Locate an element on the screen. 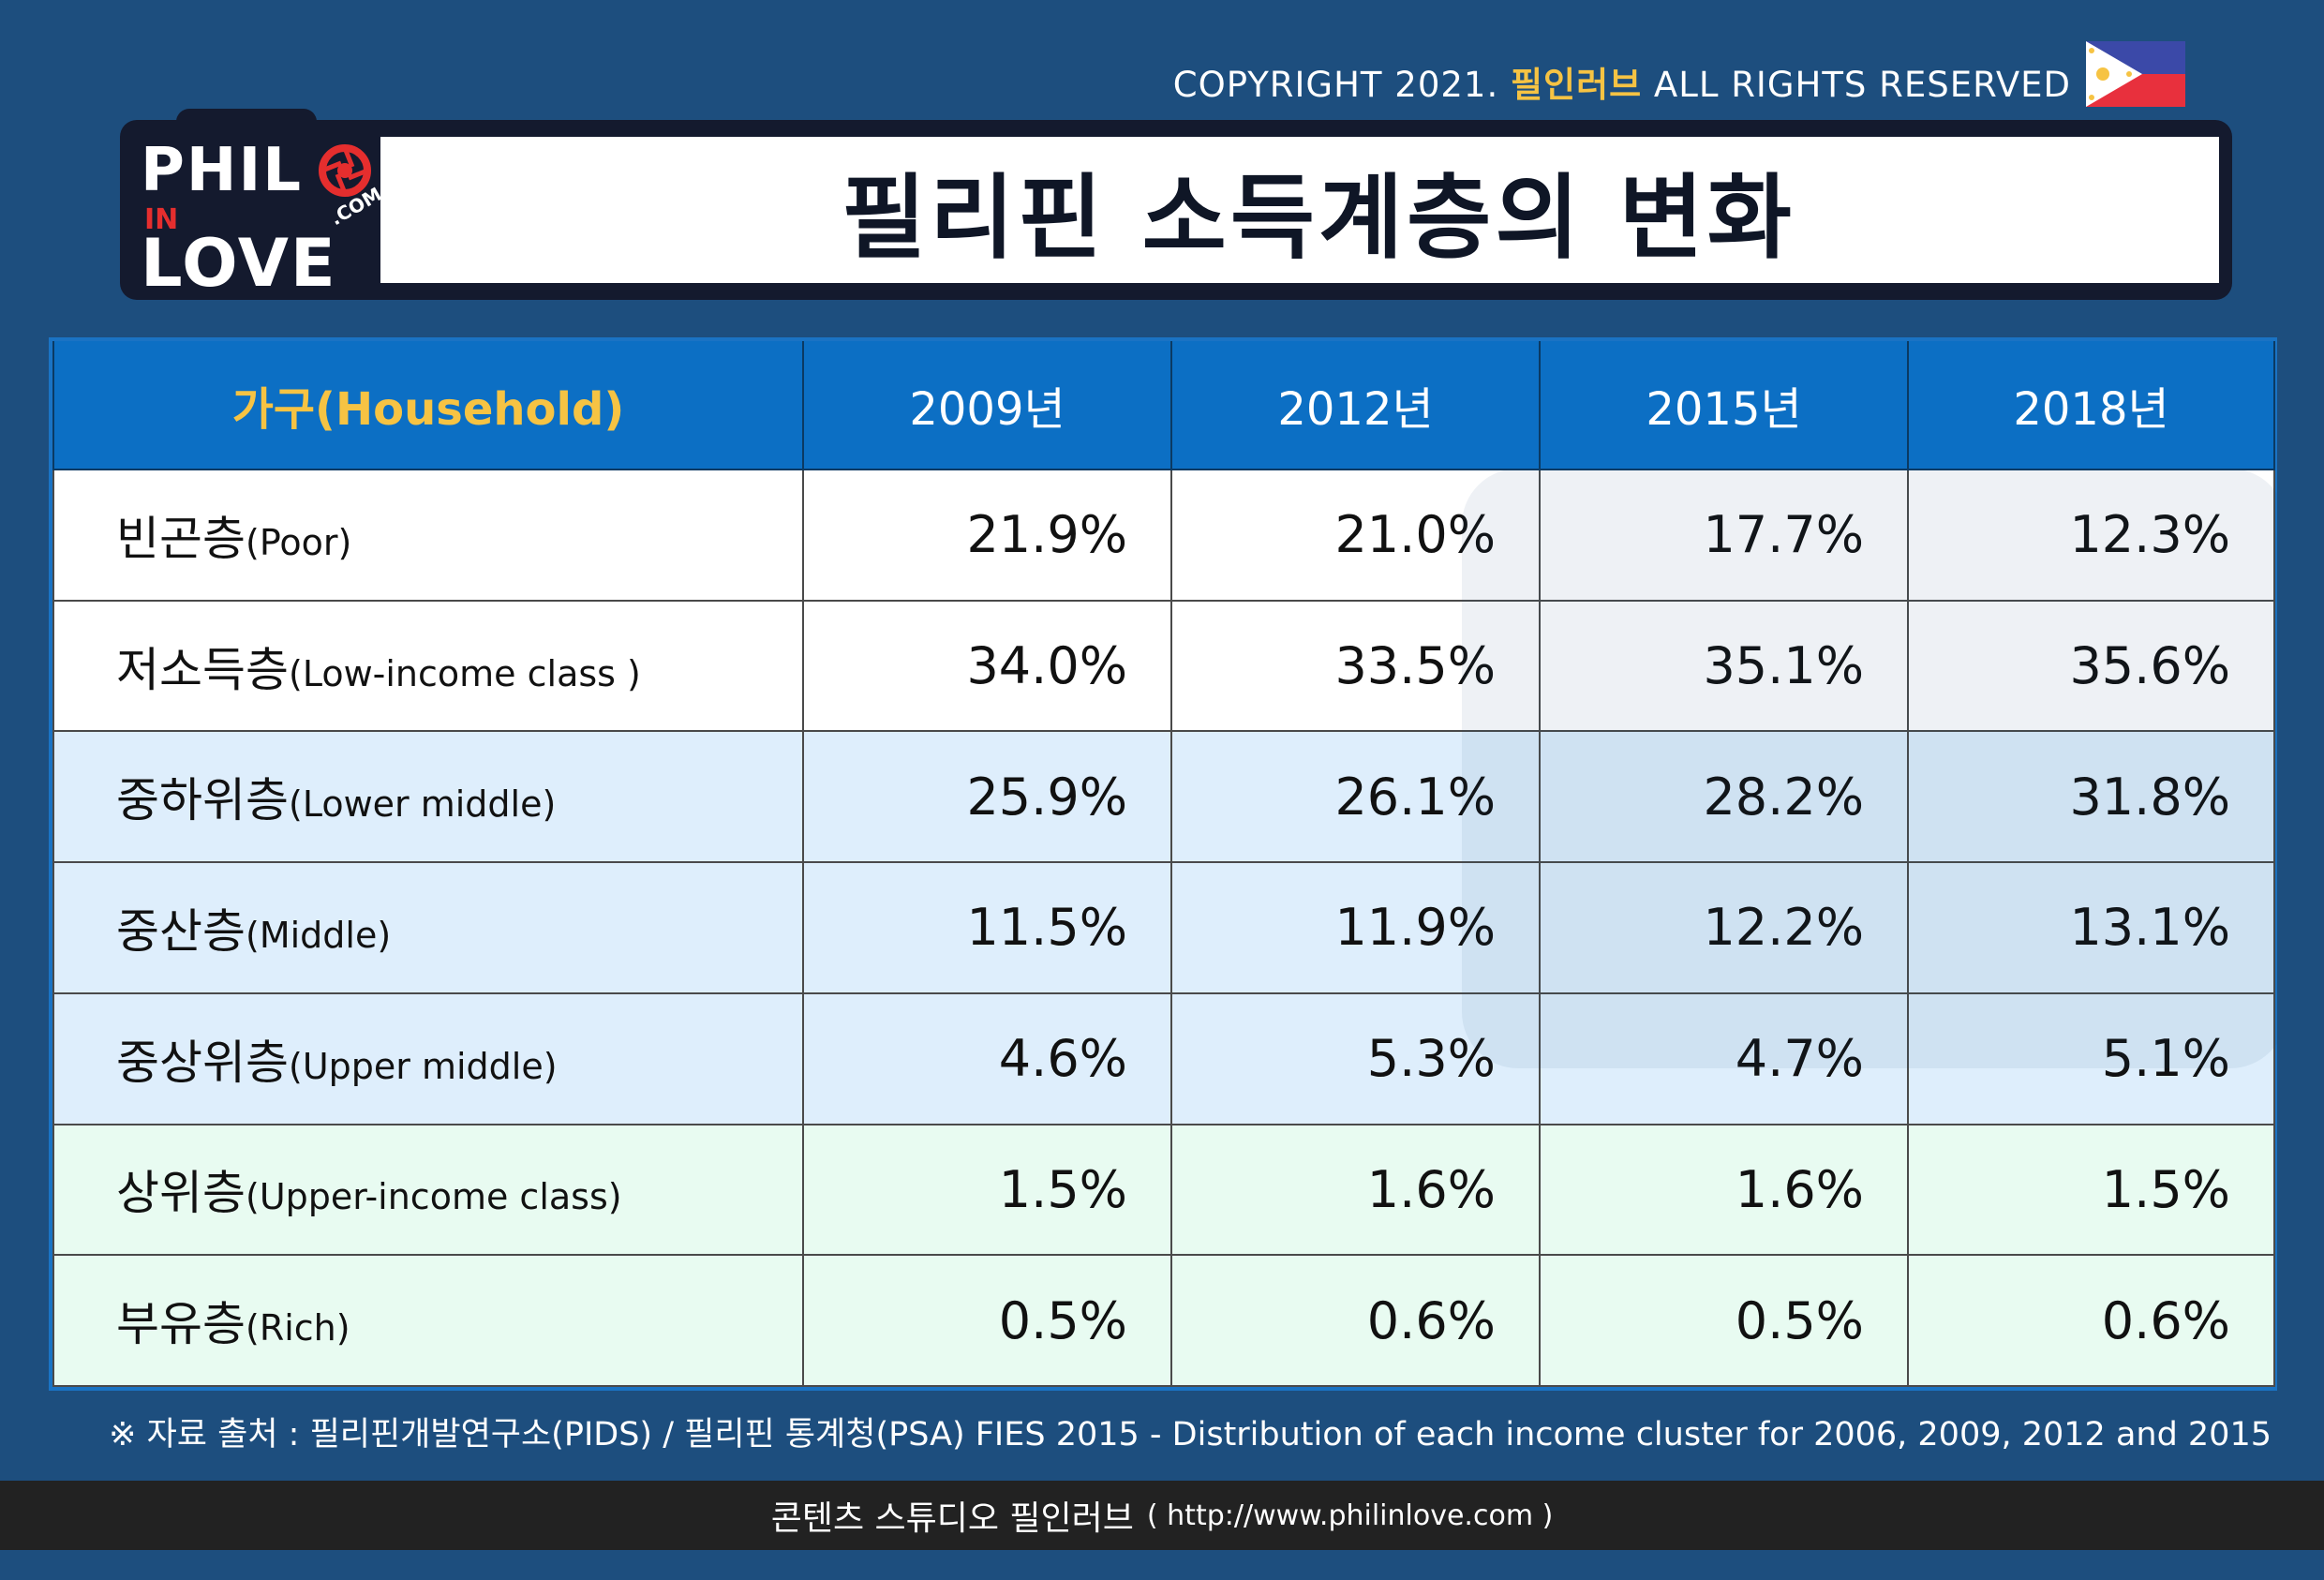 This screenshot has height=1580, width=2324. aperture-icon is located at coordinates (345, 170).